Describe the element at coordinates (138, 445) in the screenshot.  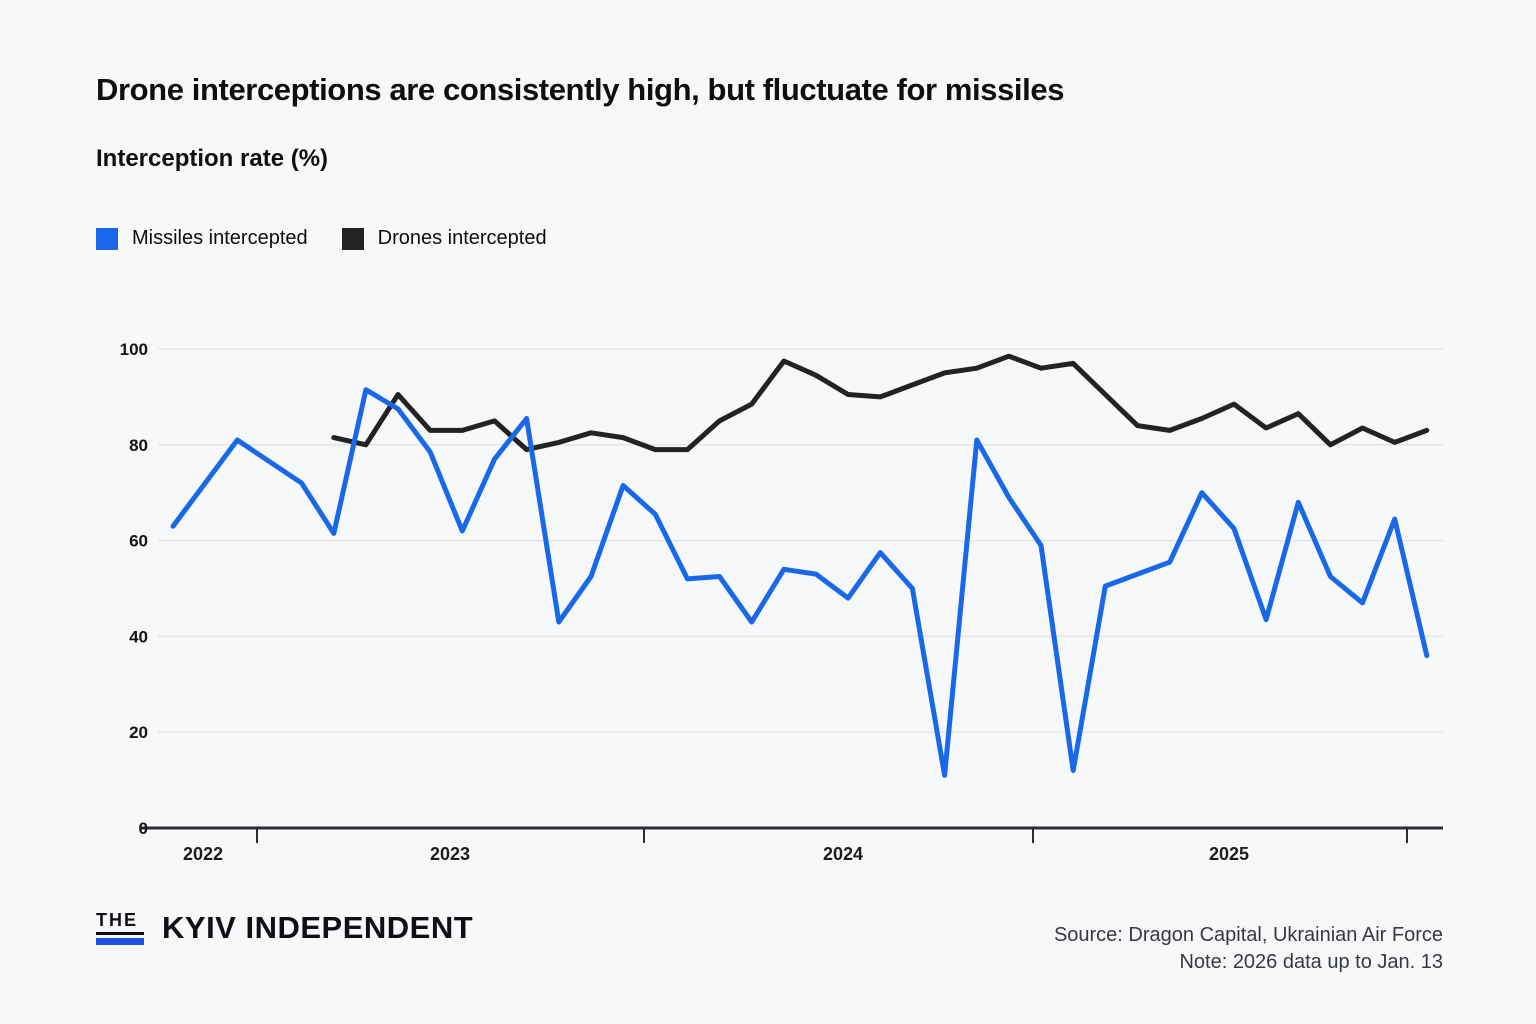
I see `y-axis-label: 80` at that location.